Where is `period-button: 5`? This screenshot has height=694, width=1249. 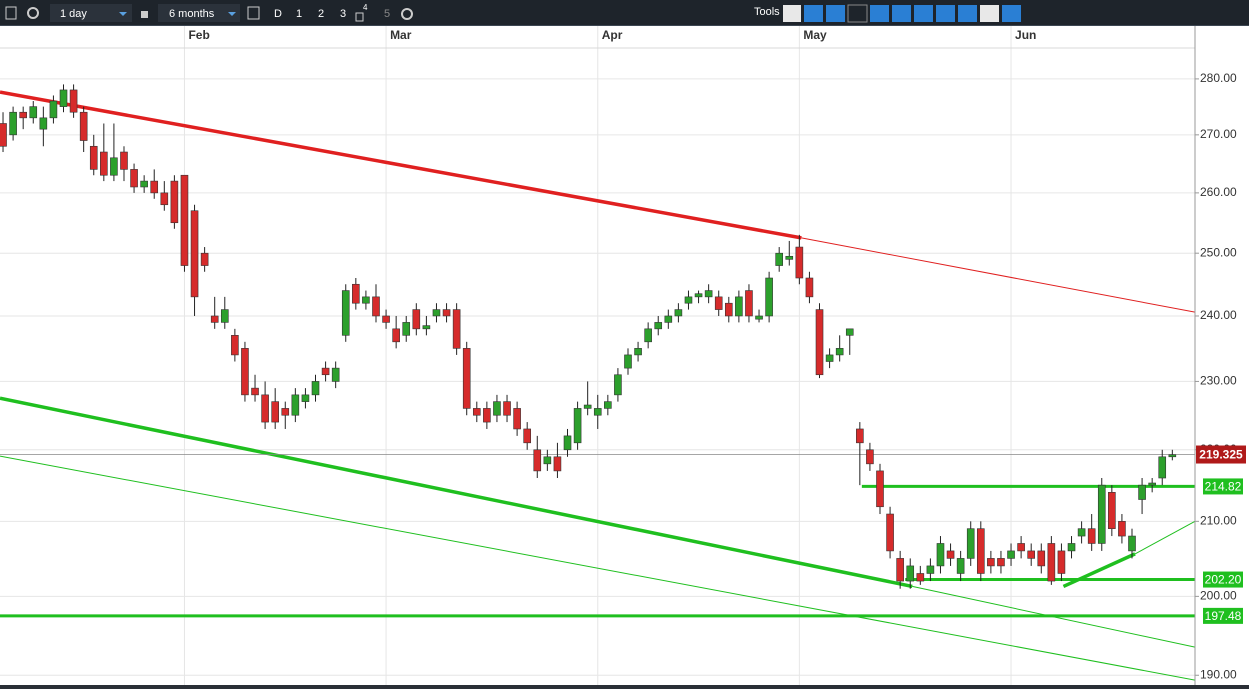
period-button: 5 is located at coordinates (387, 14).